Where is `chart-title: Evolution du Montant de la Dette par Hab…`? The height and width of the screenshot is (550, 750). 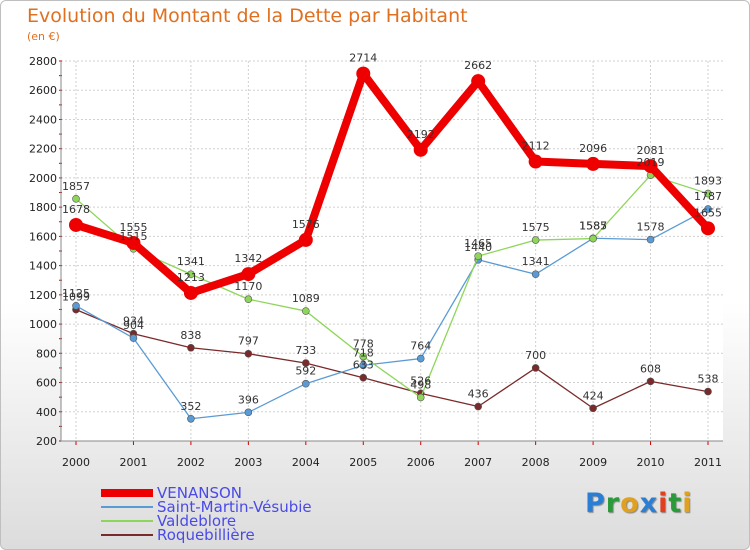 chart-title: Evolution du Montant de la Dette par Hab… is located at coordinates (247, 16).